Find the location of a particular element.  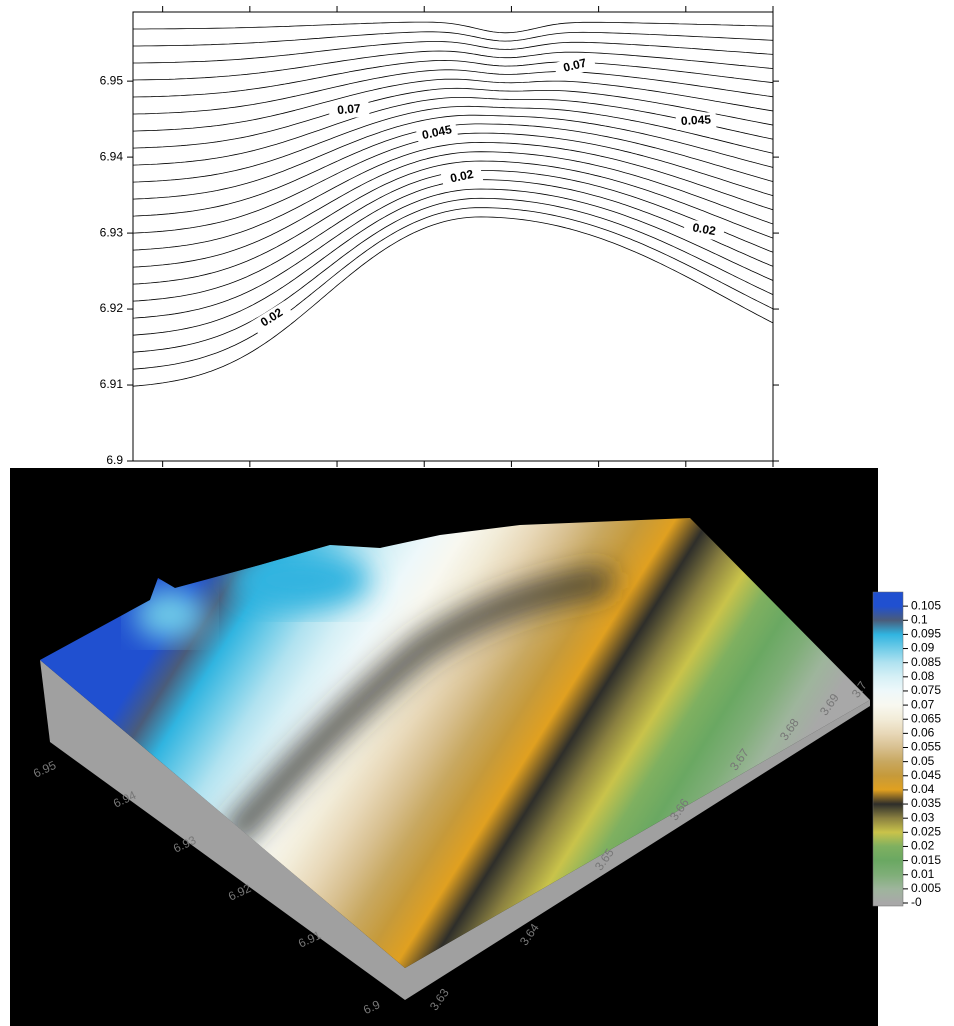

colorbar-tick-label: 0.095 is located at coordinates (926, 634).